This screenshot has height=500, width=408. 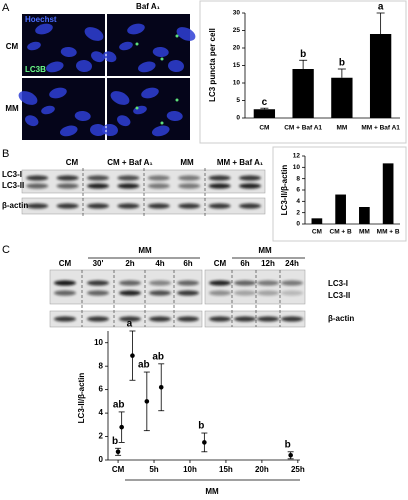 What do you see at coordinates (298, 224) in the screenshot?
I see `y-tick-label: 0` at bounding box center [298, 224].